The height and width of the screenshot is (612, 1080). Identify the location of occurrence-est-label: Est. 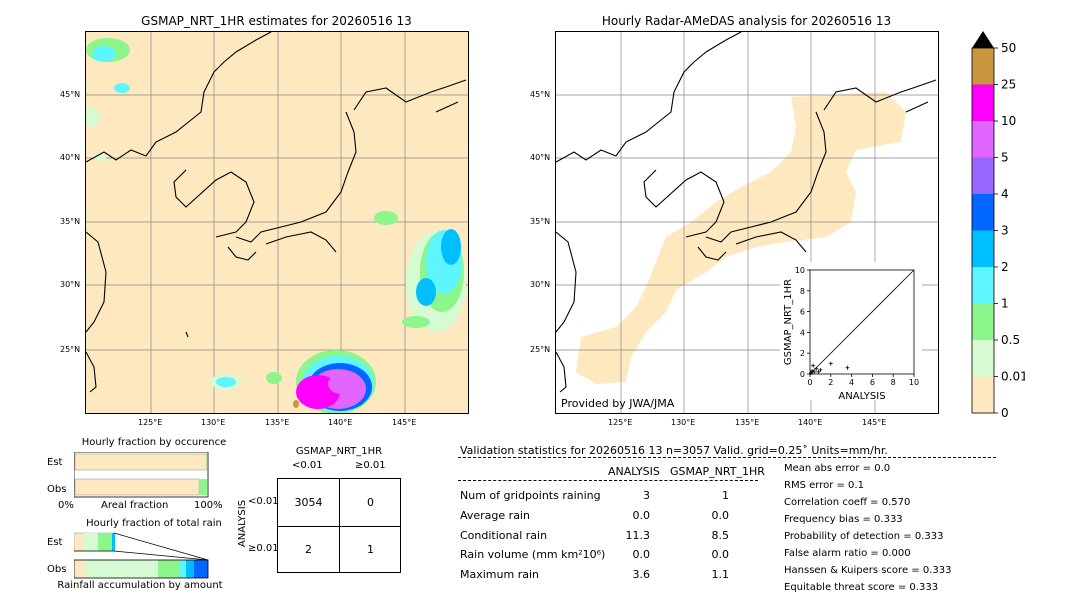
(55, 462).